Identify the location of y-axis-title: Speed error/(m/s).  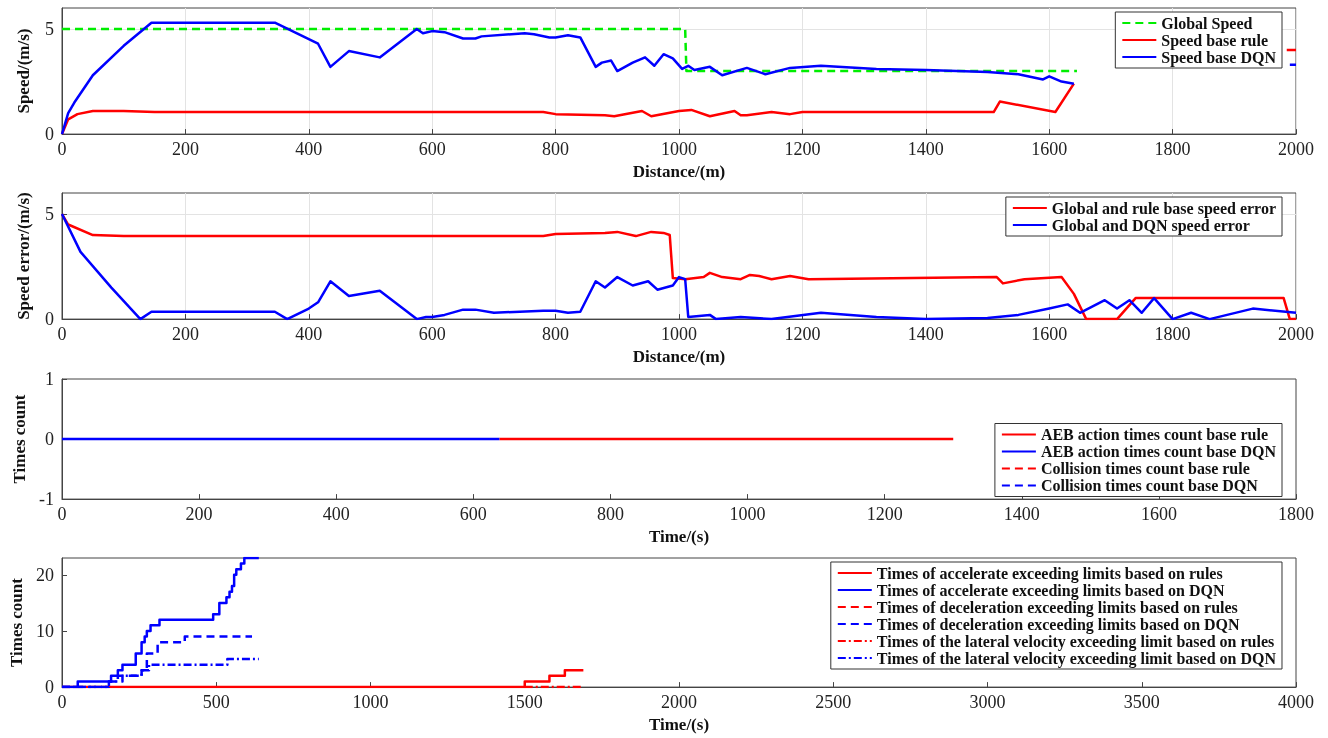
(23, 256).